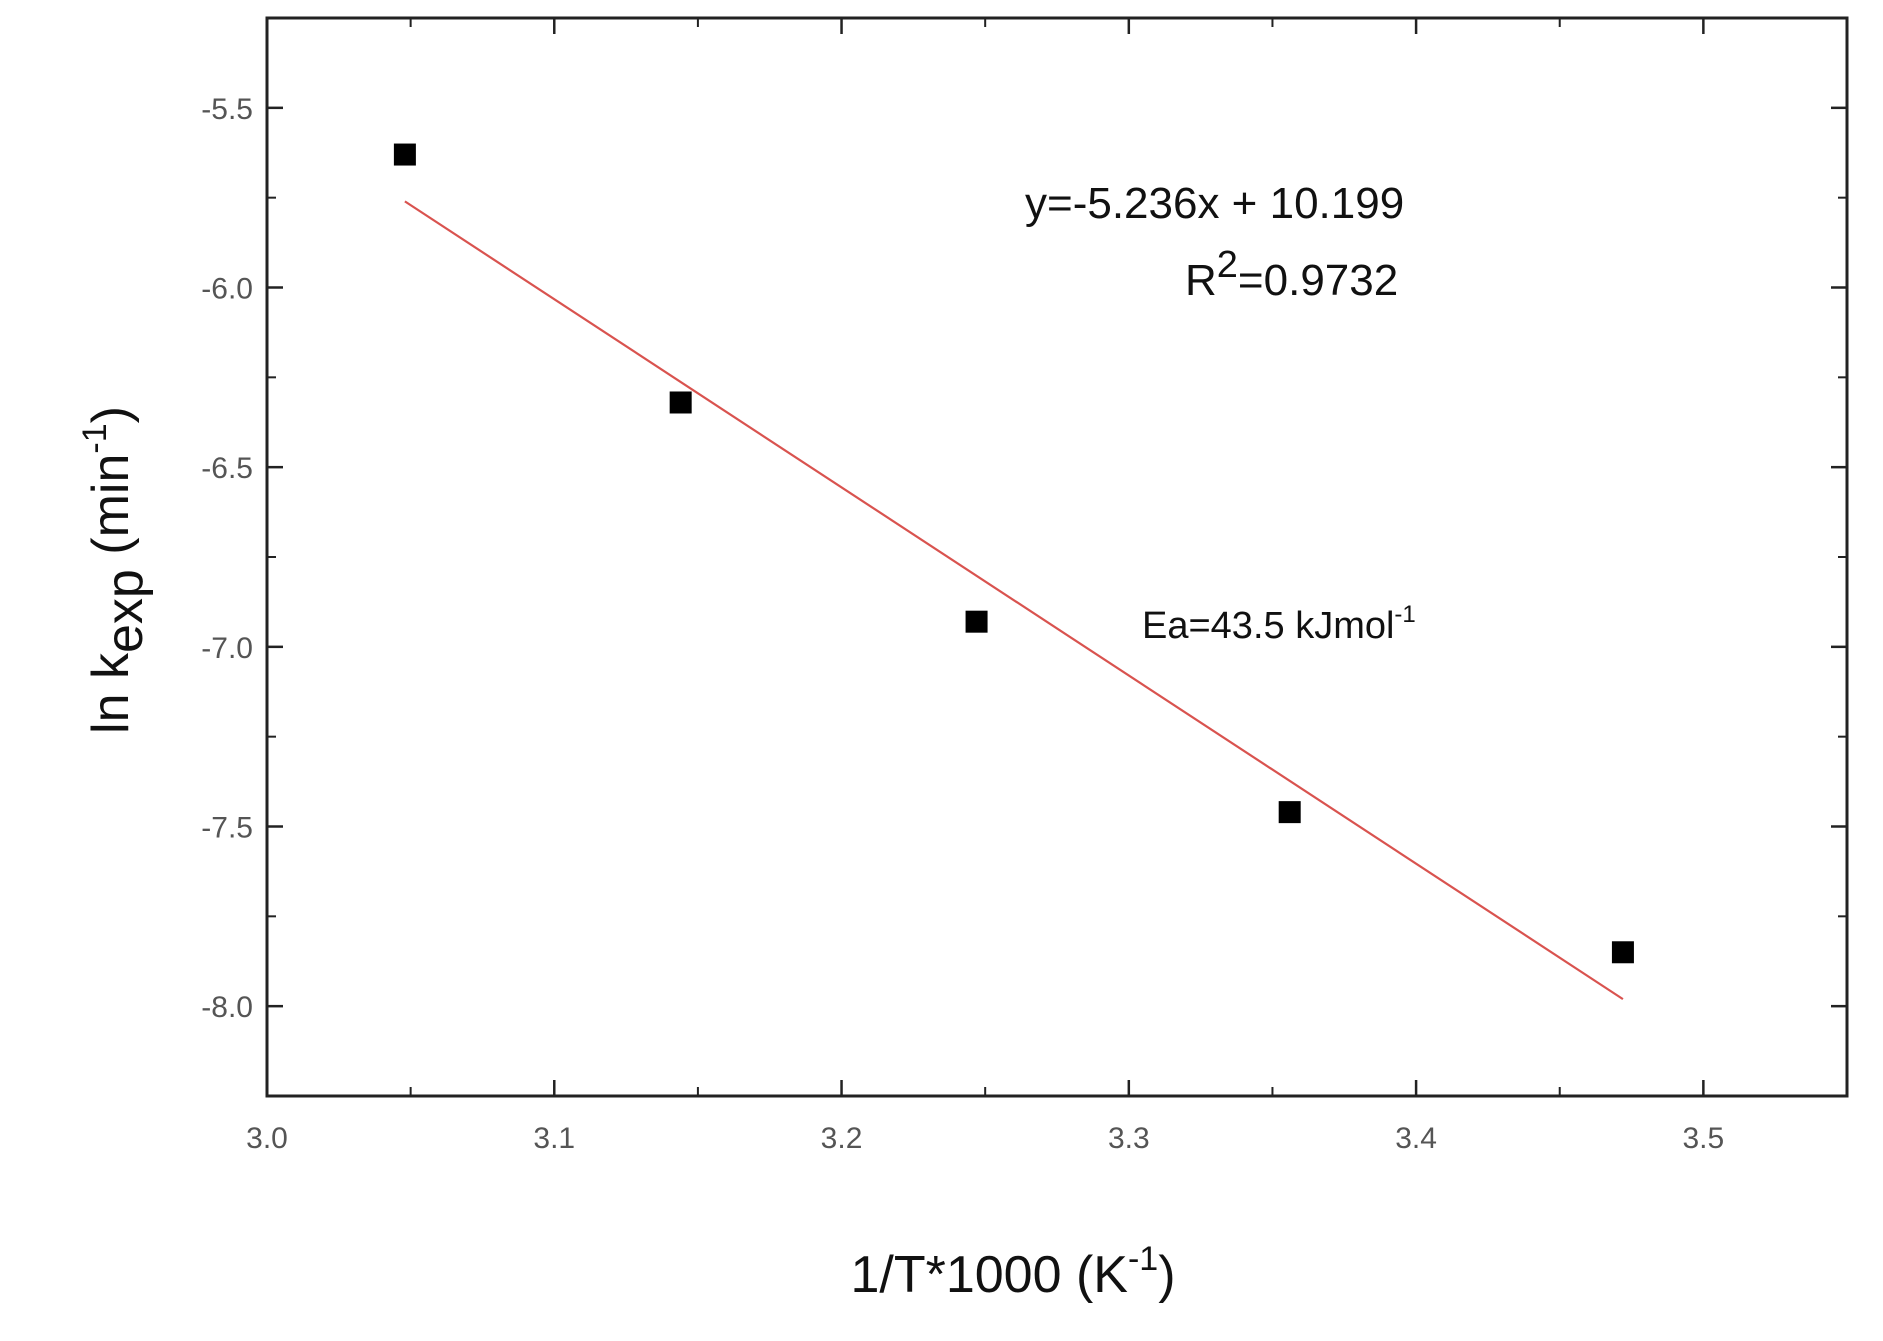 This screenshot has height=1341, width=1883. What do you see at coordinates (842, 1138) in the screenshot?
I see `x-tick-label: 3.2` at bounding box center [842, 1138].